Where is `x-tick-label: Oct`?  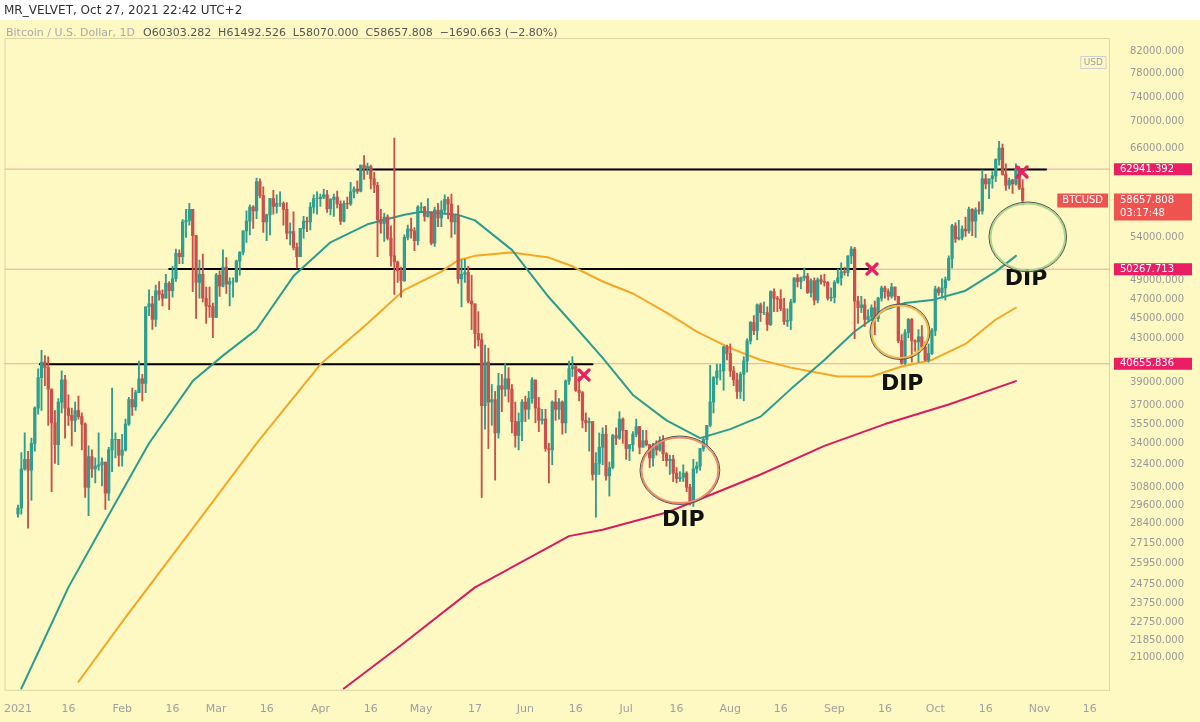 x-tick-label: Oct is located at coordinates (935, 709).